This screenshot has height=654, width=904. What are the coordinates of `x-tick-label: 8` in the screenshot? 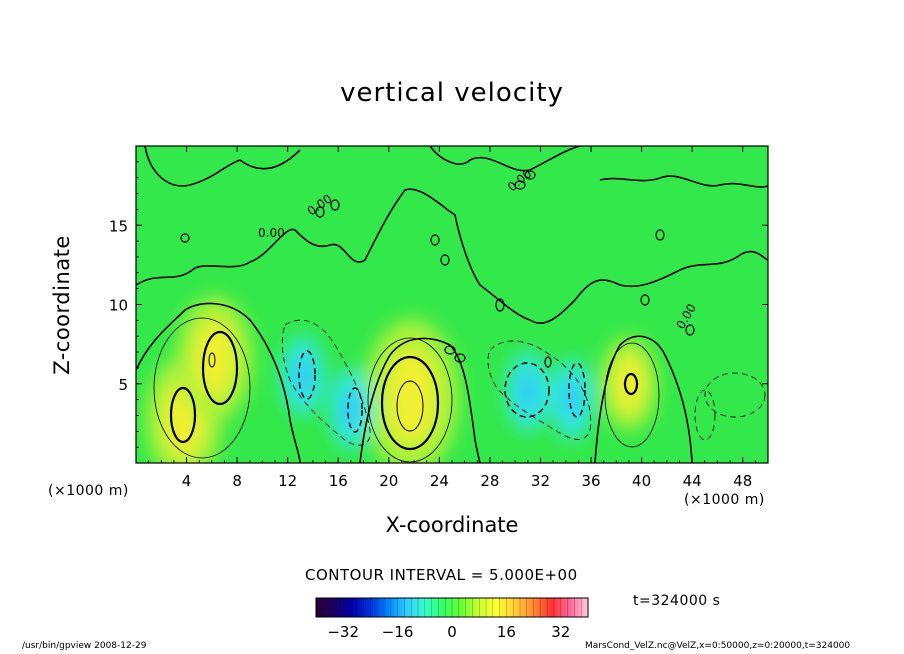 It's located at (237, 481).